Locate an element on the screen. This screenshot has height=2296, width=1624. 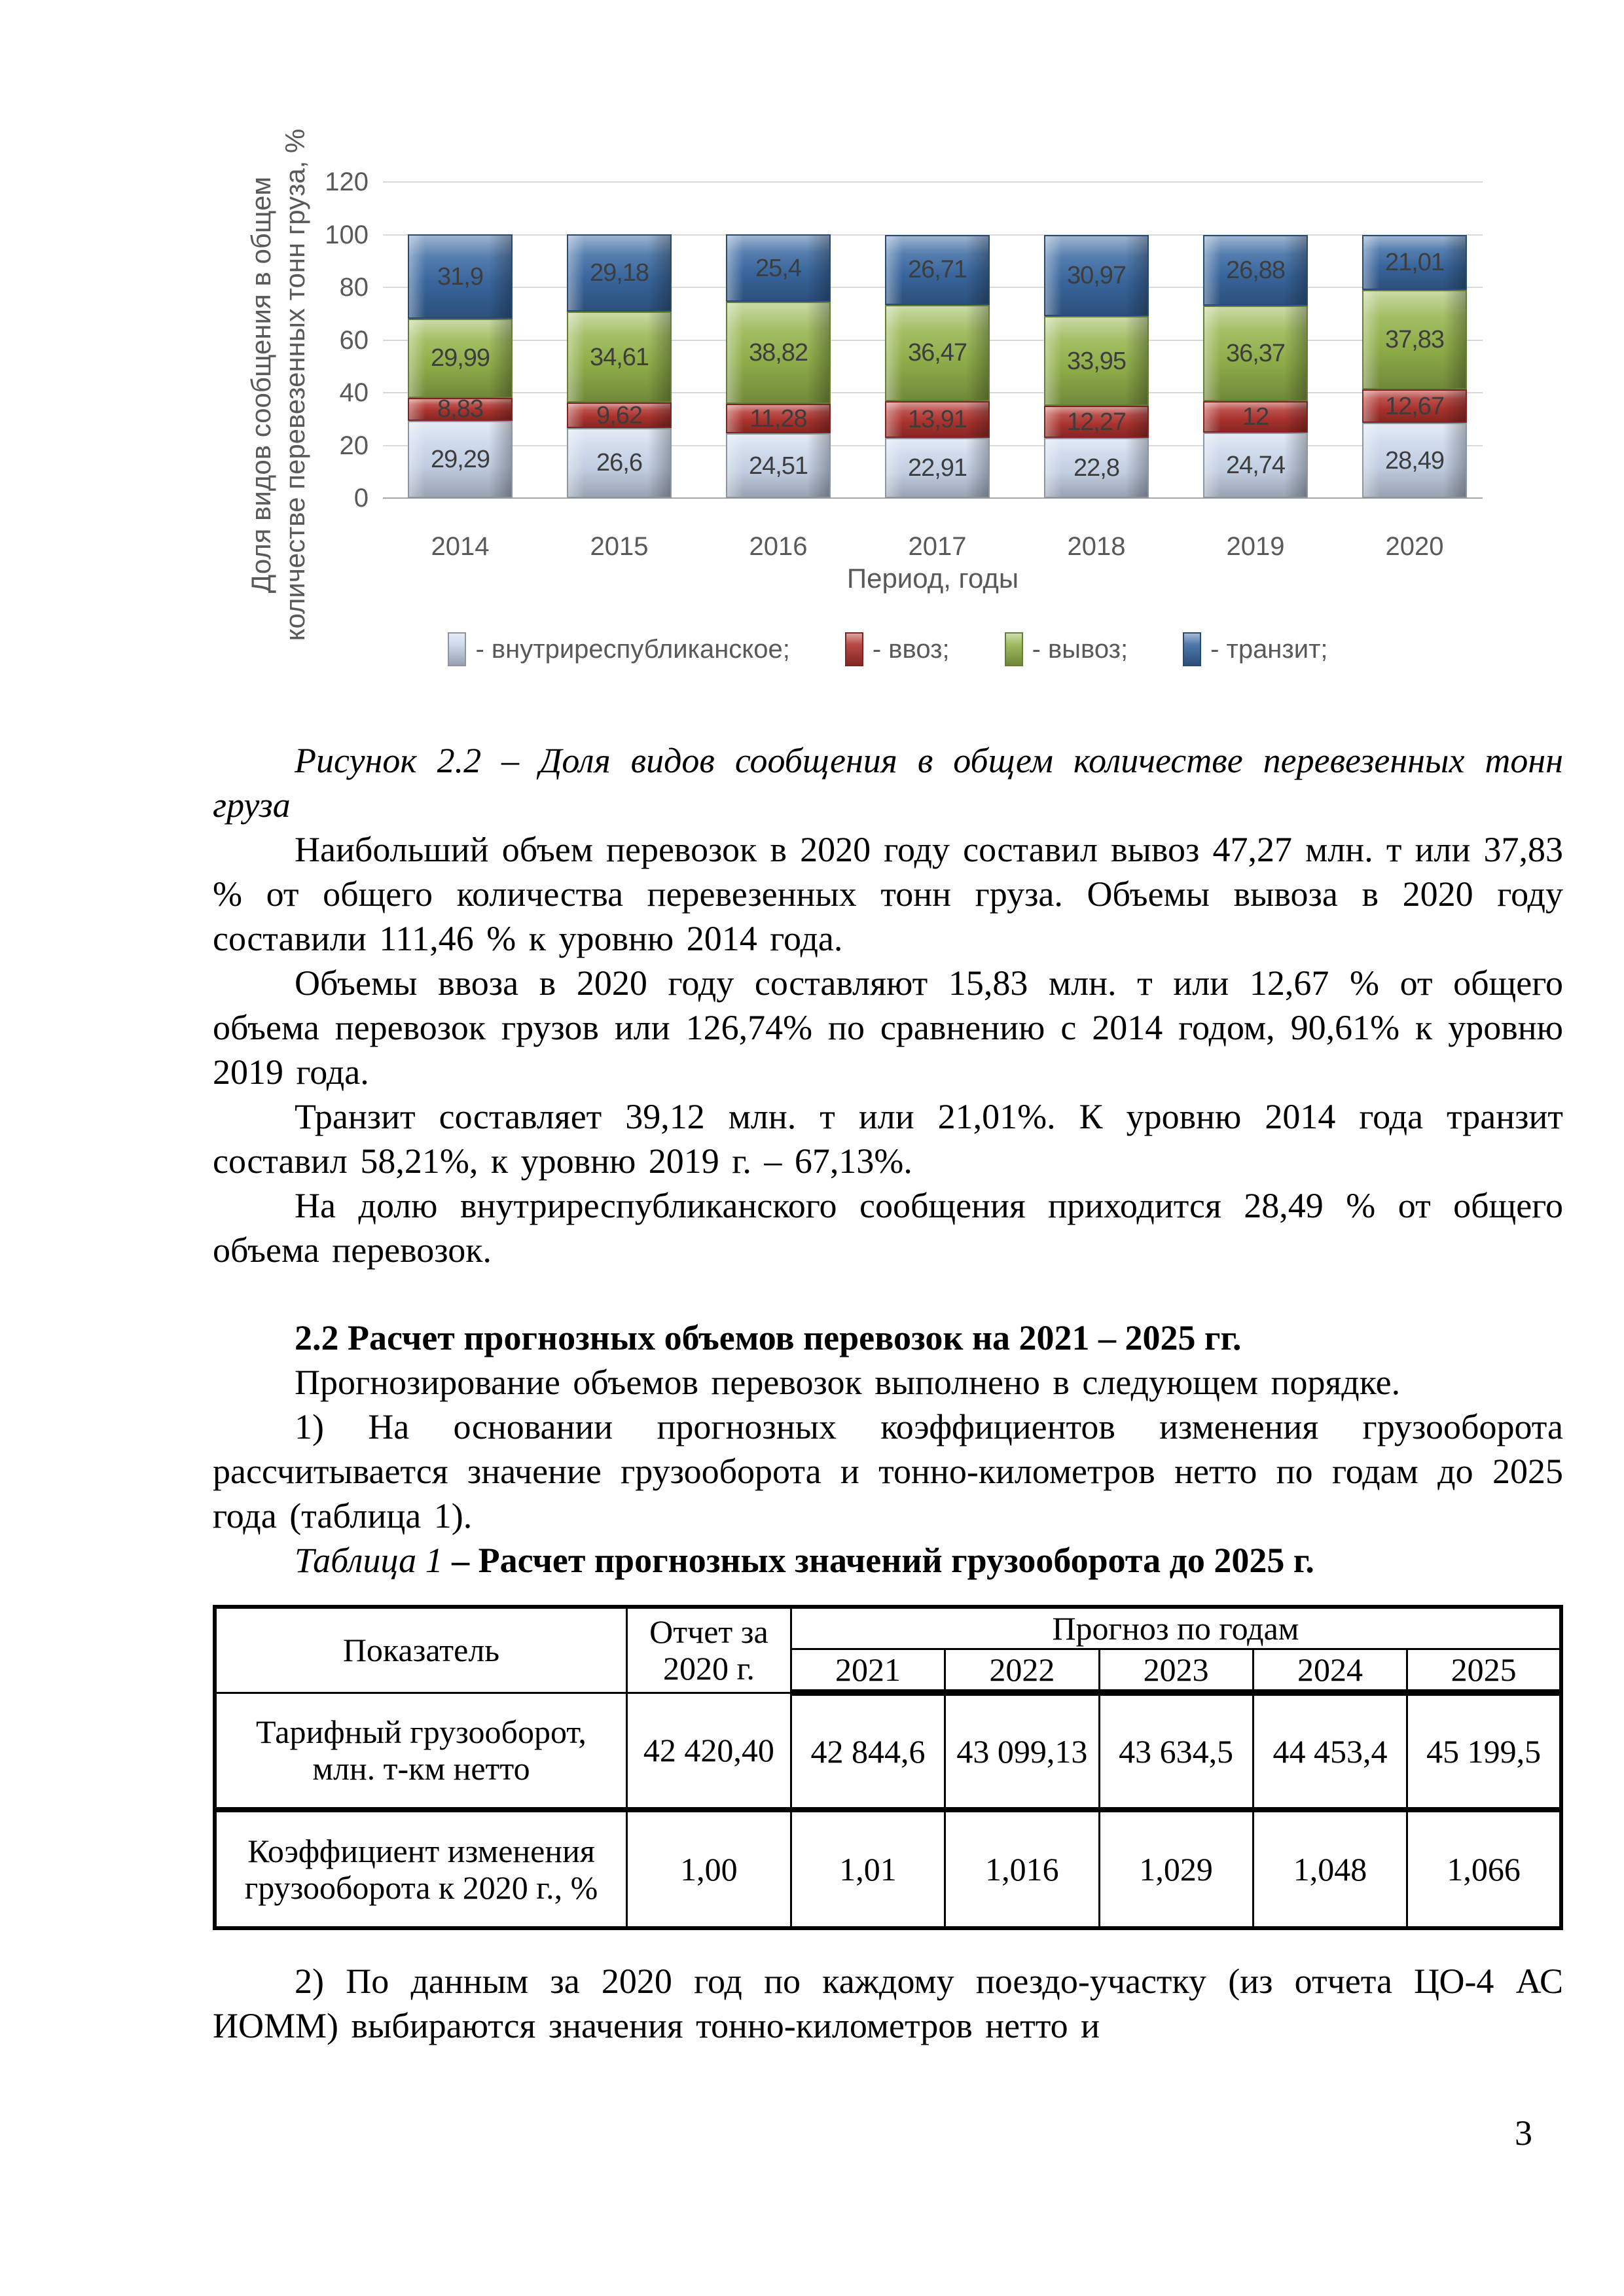
segment-value-label: 22,8 is located at coordinates (1097, 468).